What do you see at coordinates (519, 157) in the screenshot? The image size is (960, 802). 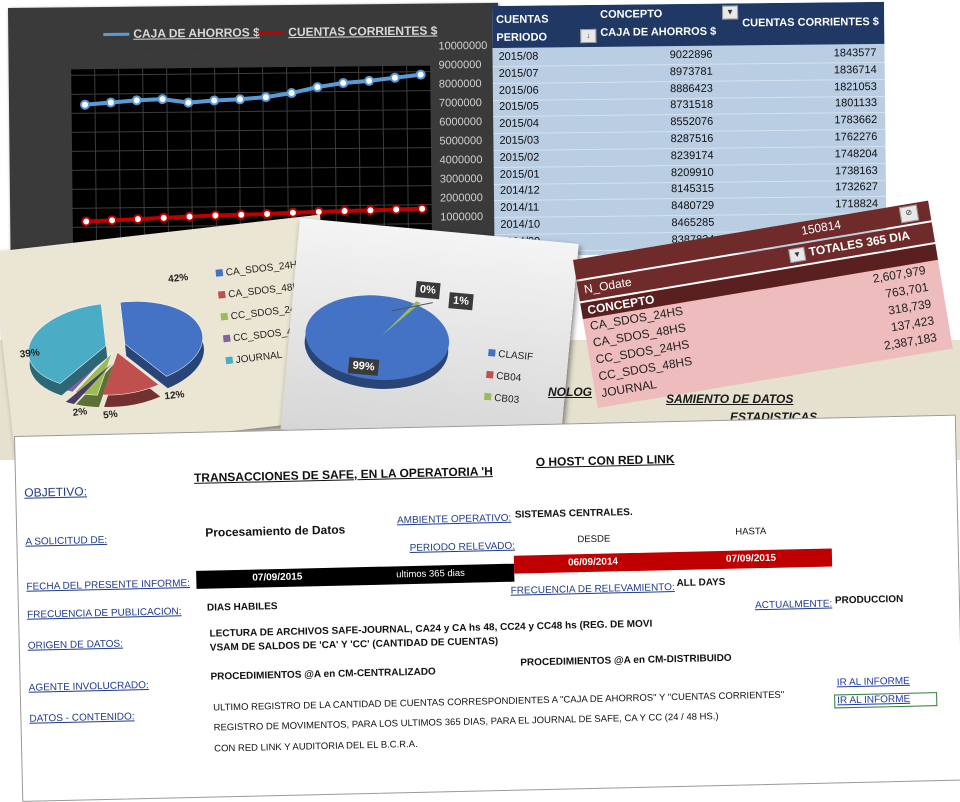 I see `cell-periodo: 2015/02` at bounding box center [519, 157].